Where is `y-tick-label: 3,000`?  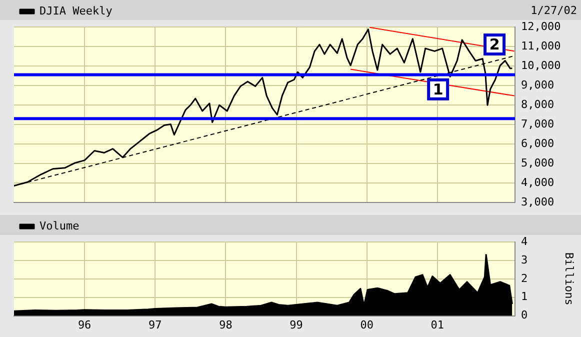
y-tick-label: 3,000 is located at coordinates (537, 201).